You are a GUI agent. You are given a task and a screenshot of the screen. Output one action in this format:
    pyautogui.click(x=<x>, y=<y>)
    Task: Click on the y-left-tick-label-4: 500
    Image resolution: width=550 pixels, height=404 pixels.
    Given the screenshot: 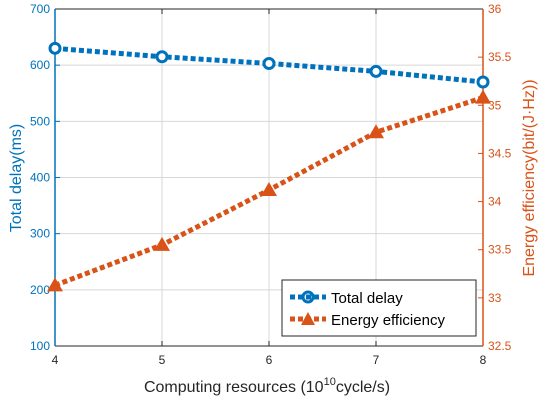 What is the action you would take?
    pyautogui.click(x=40, y=121)
    